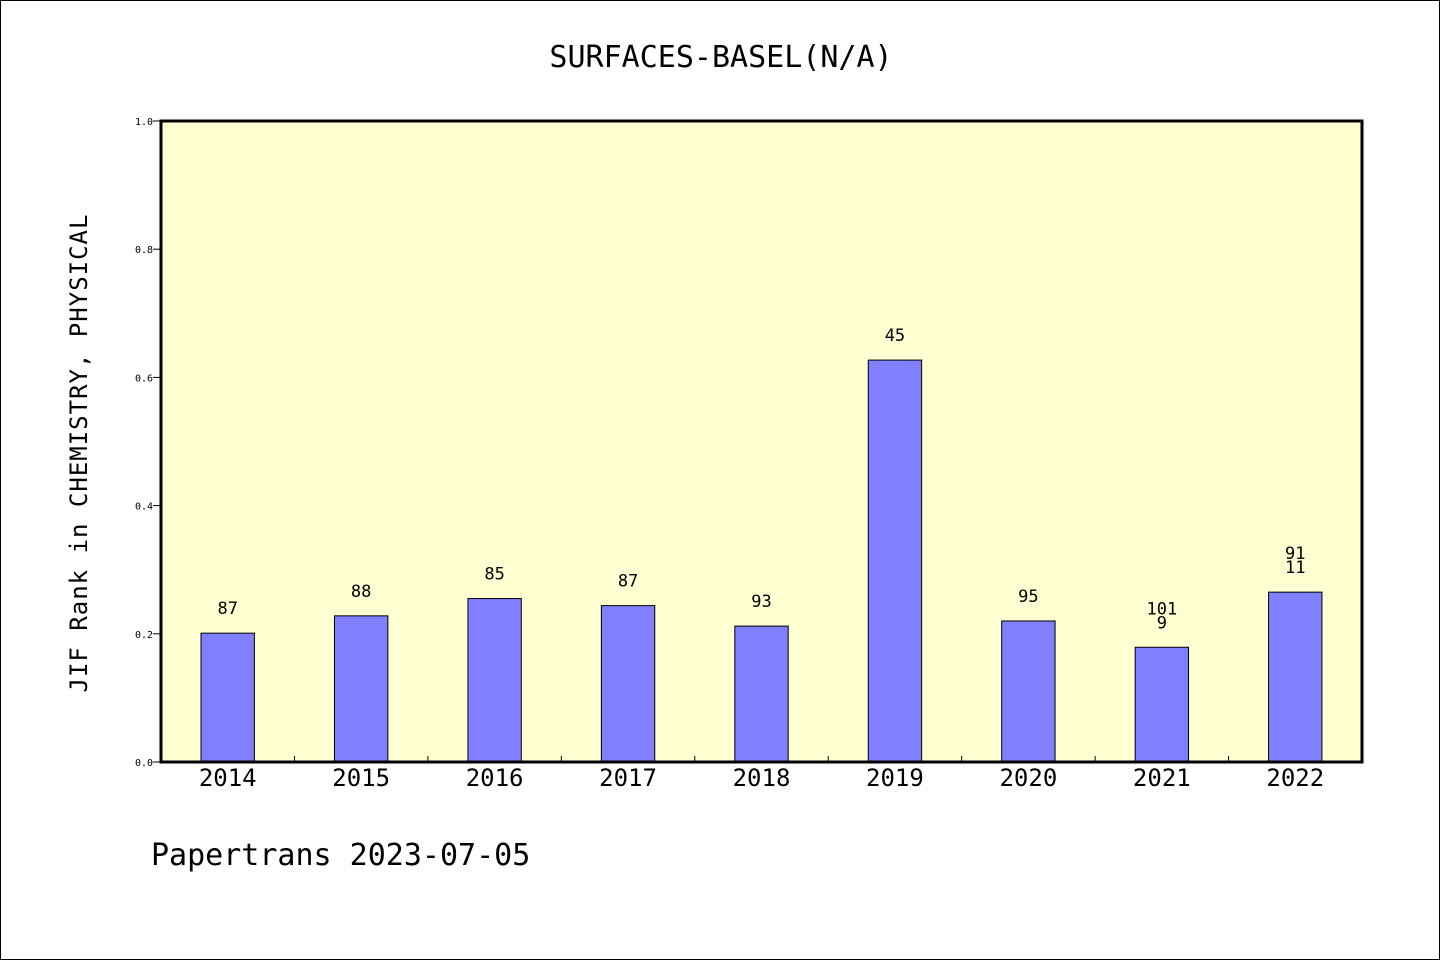 This screenshot has height=961, width=1440. I want to click on bar-2019, so click(895, 561).